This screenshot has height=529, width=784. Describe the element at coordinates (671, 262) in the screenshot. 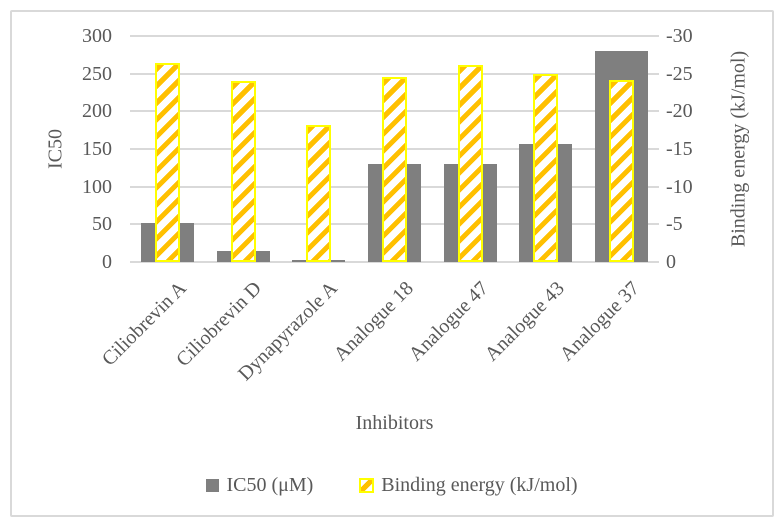

I see `right-axis-tick-label: 0` at that location.